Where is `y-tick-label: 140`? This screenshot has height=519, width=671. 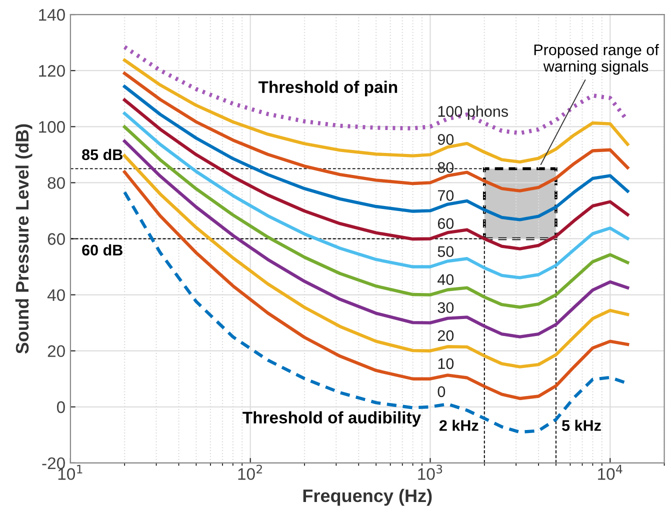
y-tick-label: 140 is located at coordinates (52, 14).